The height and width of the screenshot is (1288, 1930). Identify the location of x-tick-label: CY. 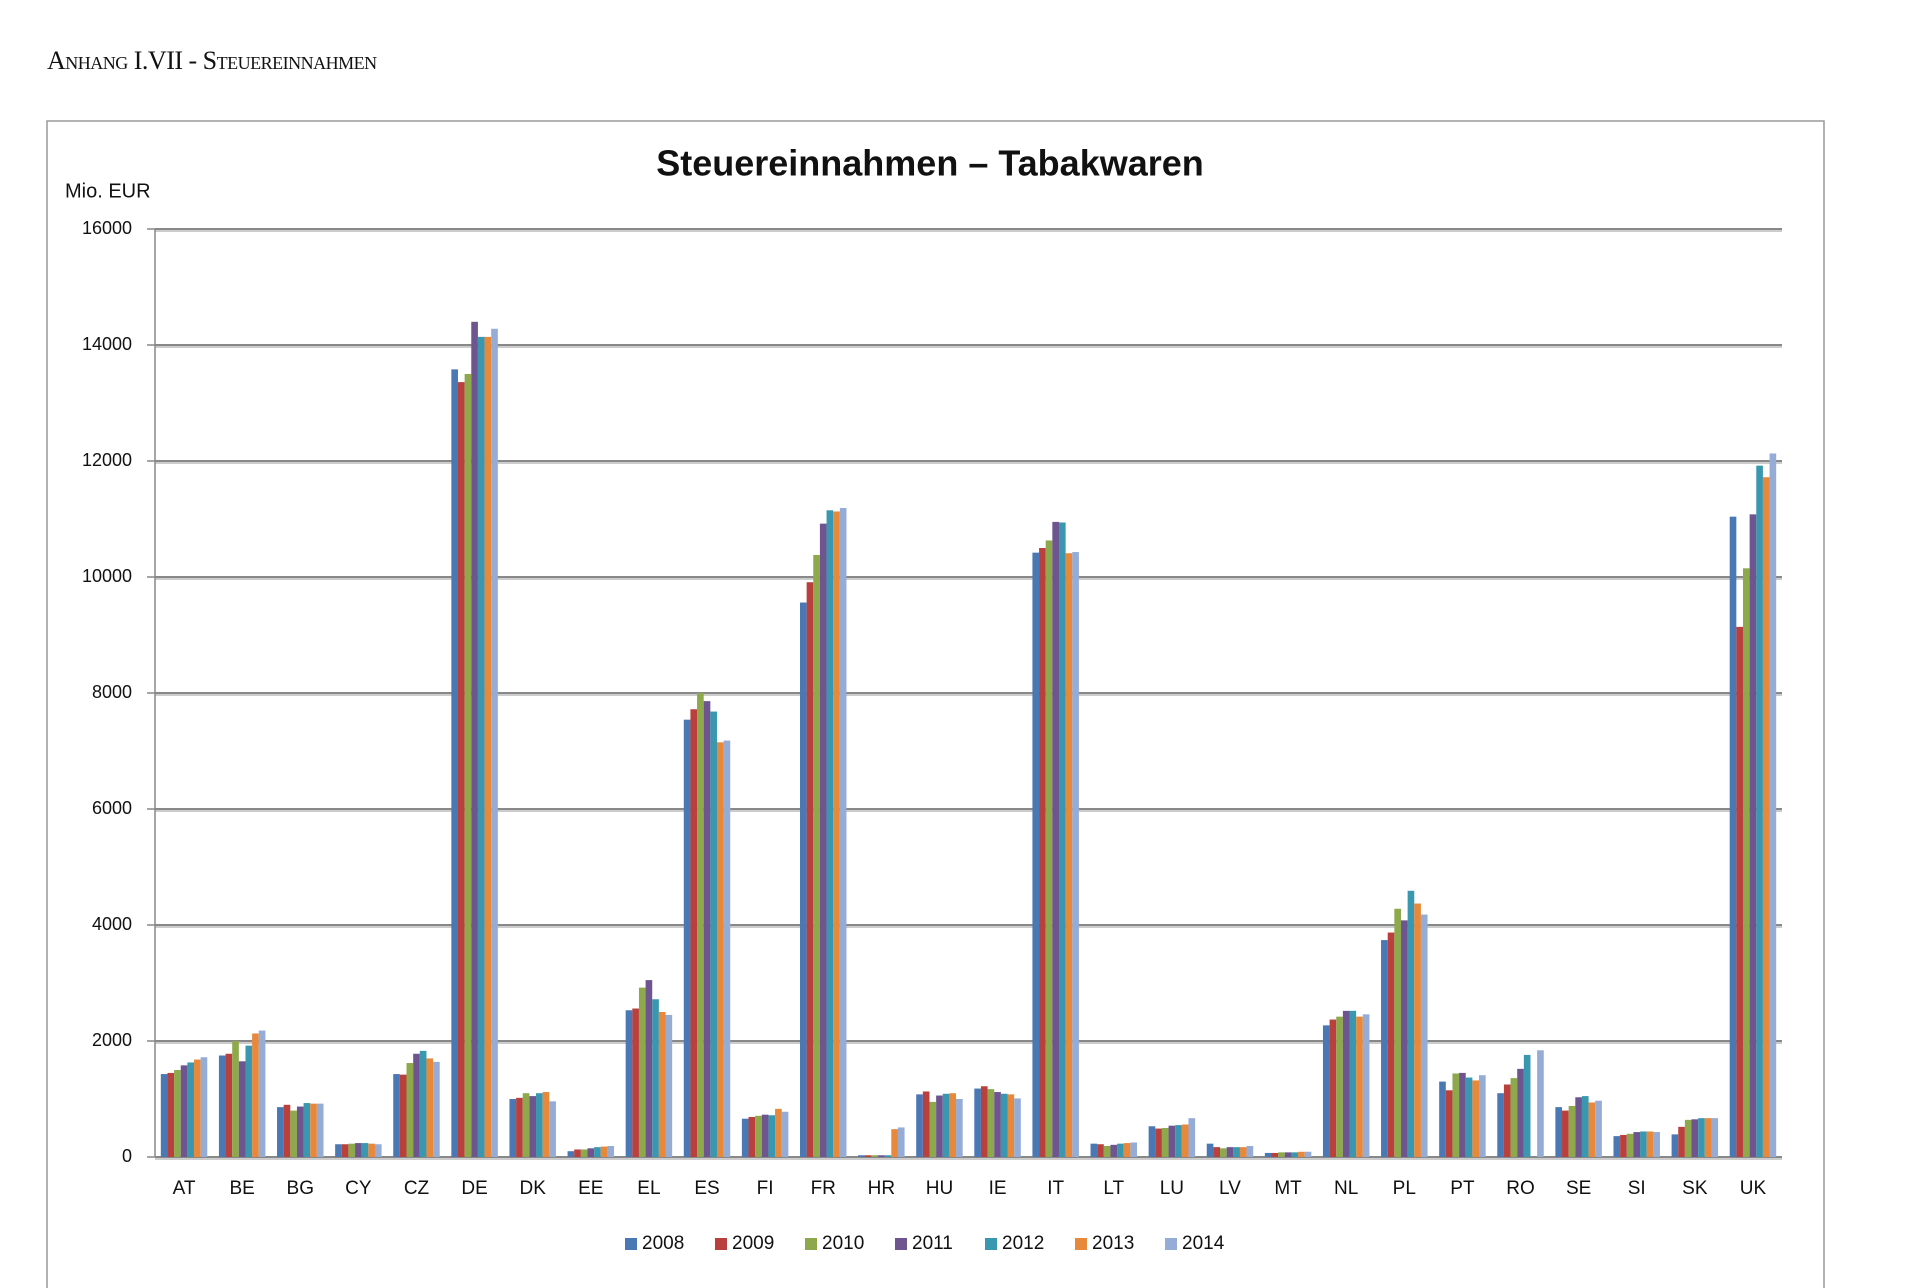
(358, 1188).